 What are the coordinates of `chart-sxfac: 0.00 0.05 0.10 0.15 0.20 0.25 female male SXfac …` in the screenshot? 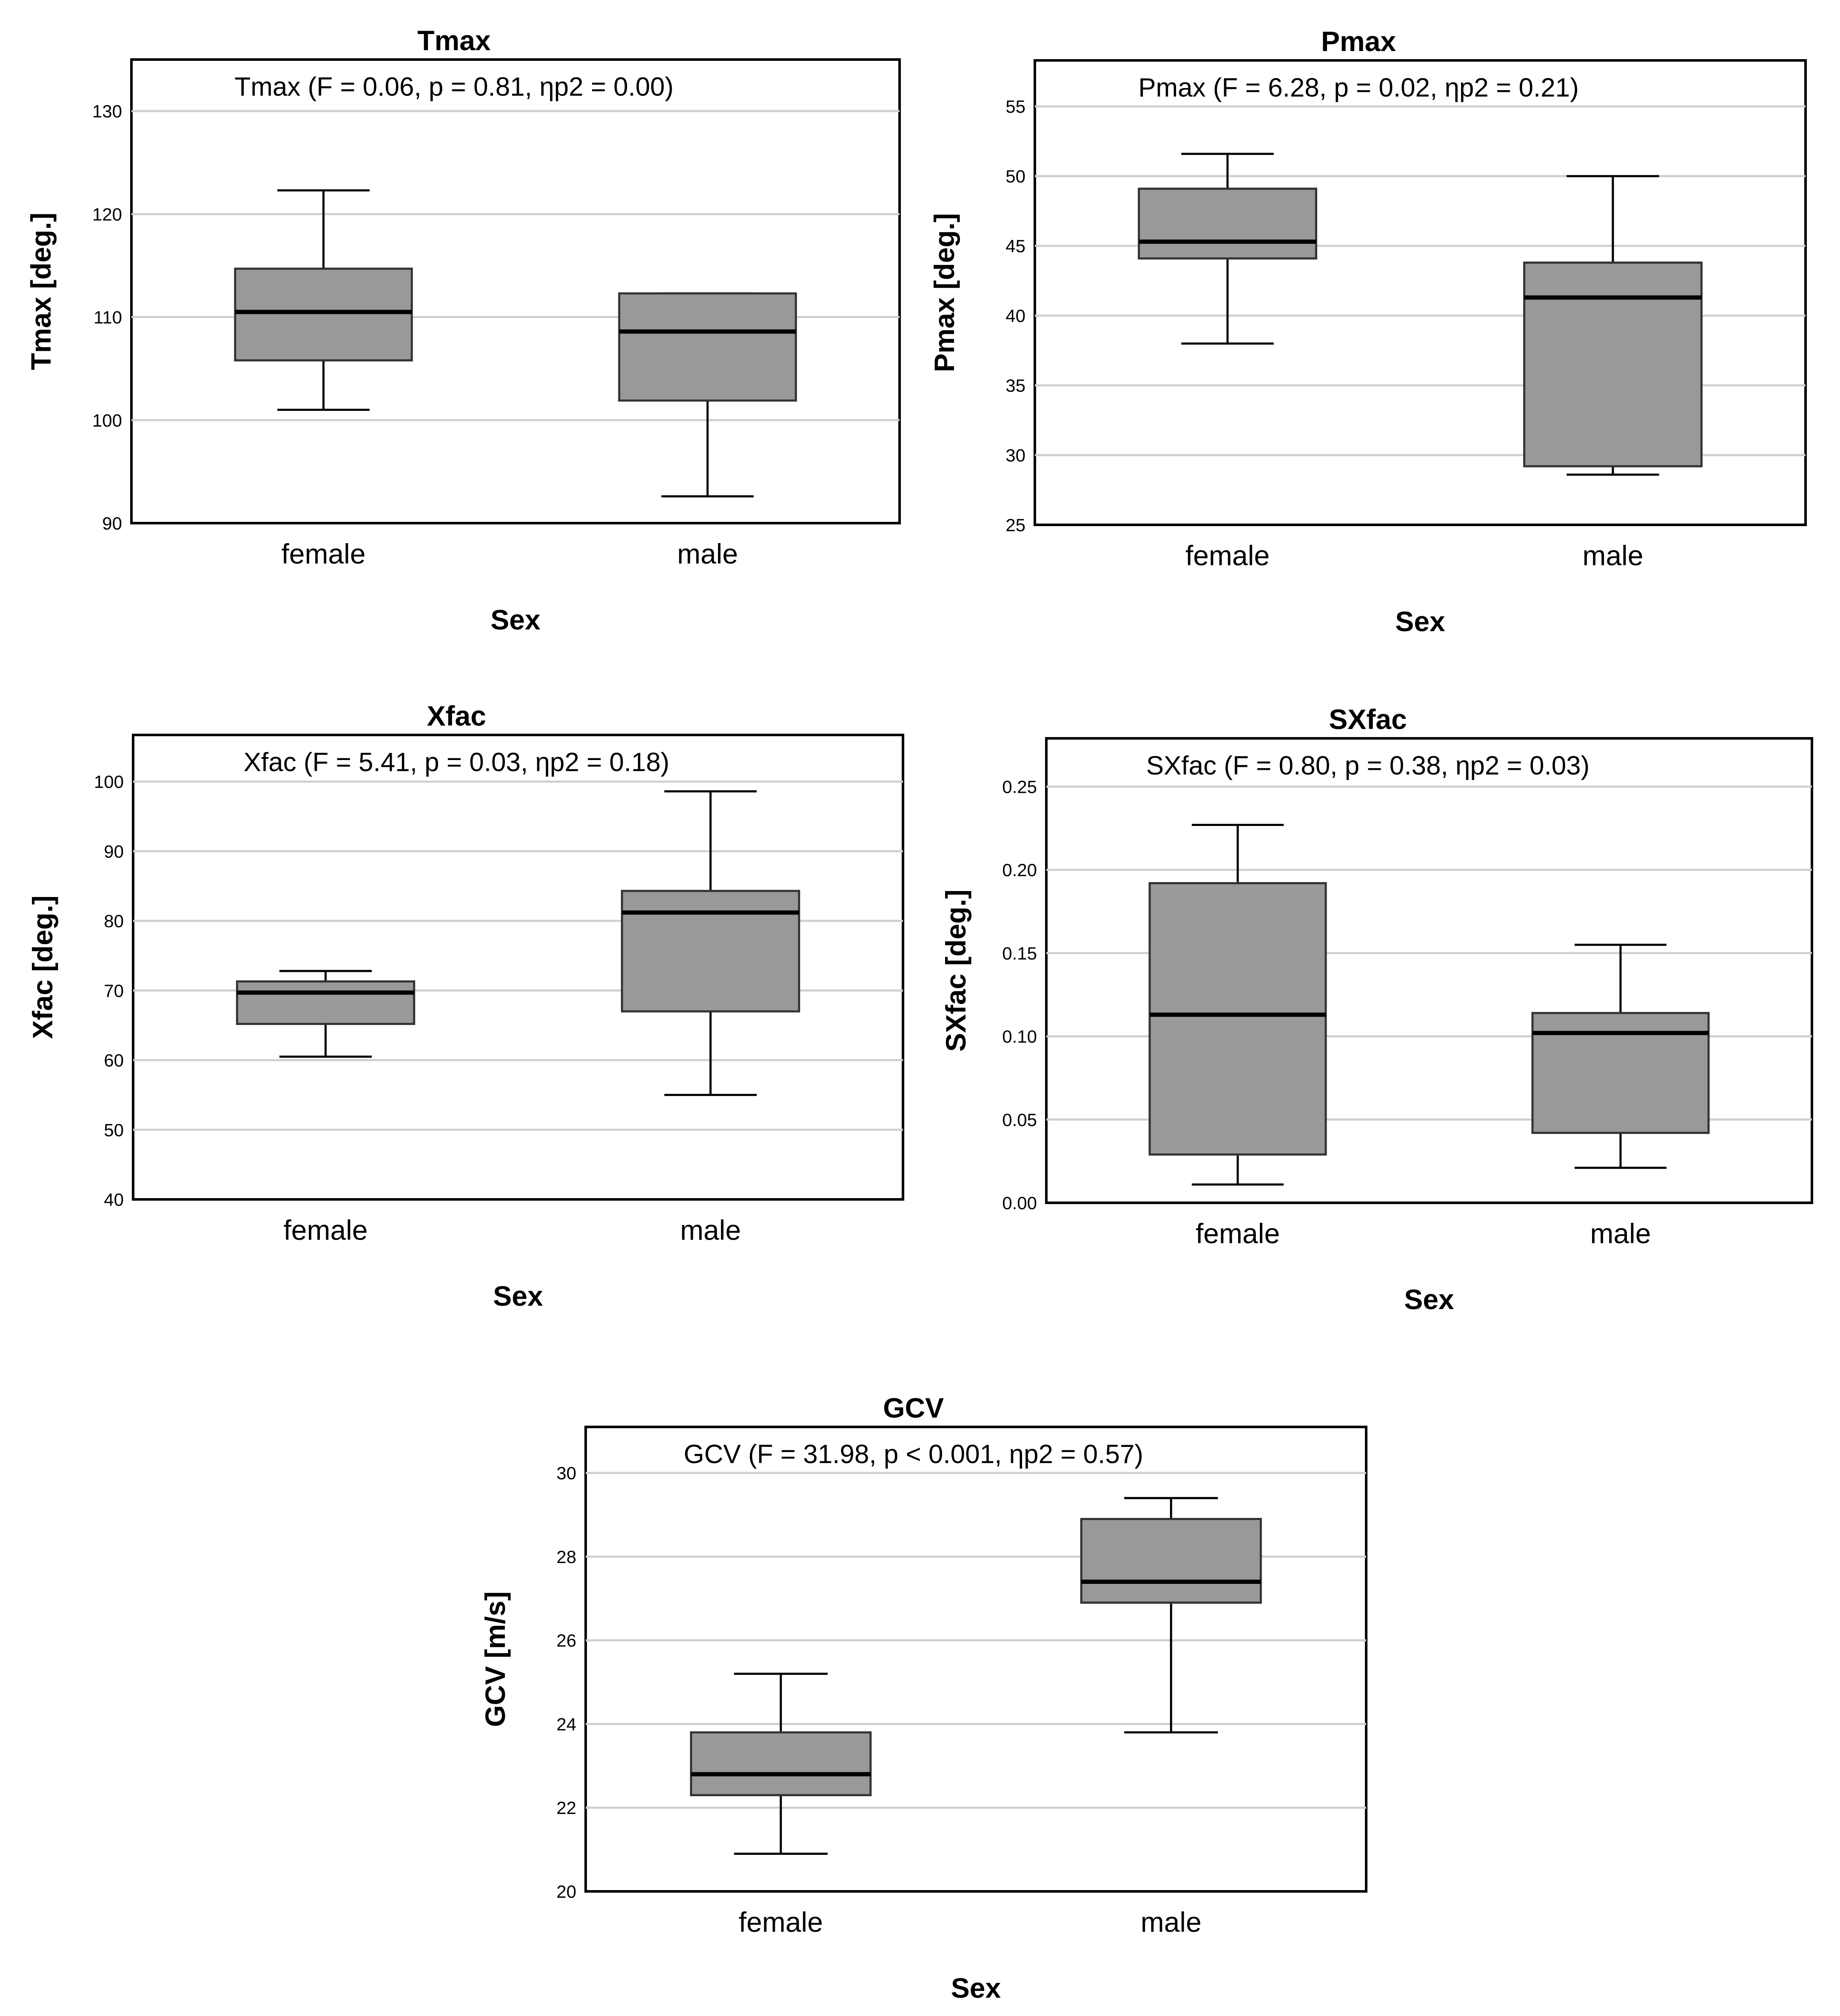 It's located at (1376, 1009).